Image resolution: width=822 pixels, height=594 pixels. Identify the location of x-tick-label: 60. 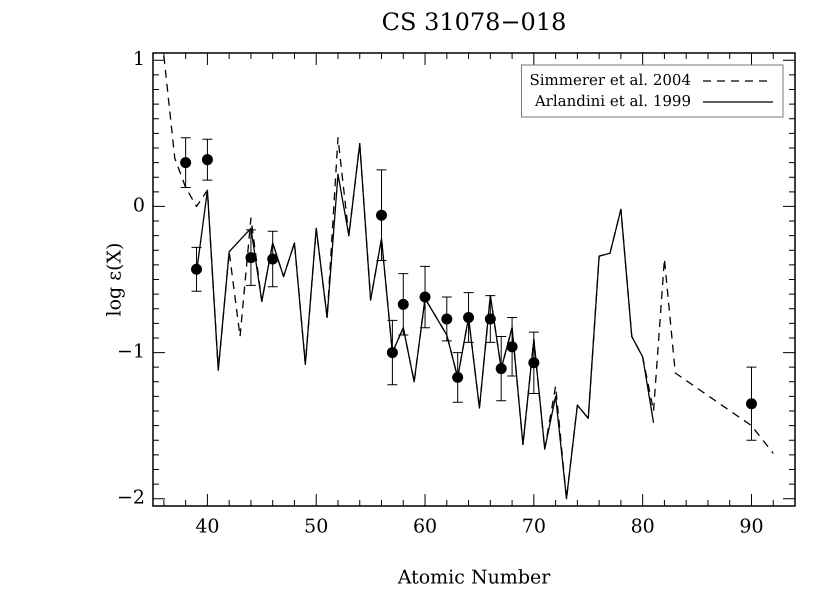
(425, 526).